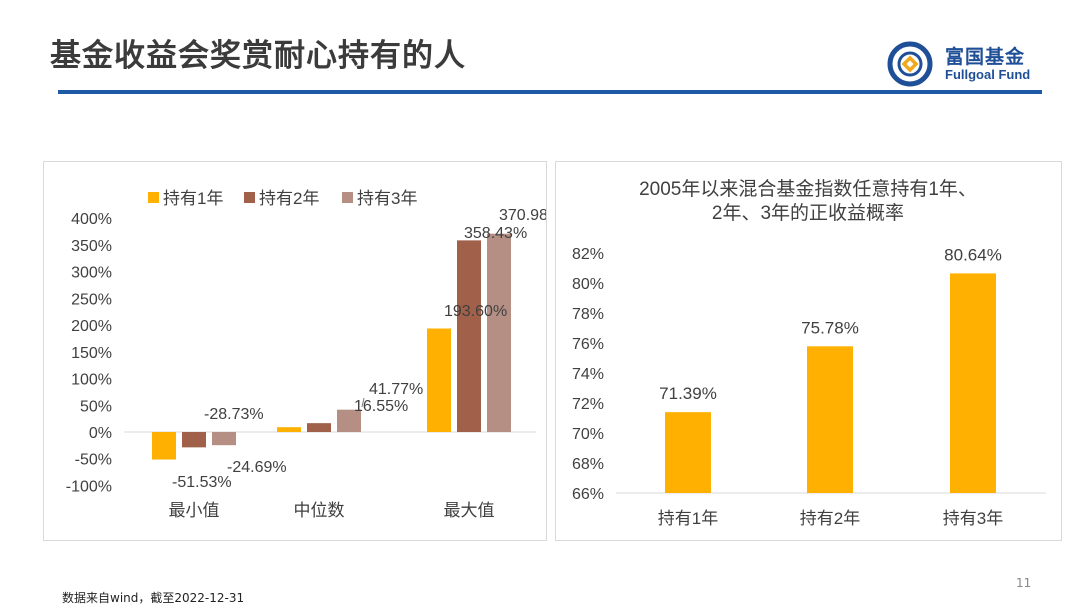 The width and height of the screenshot is (1080, 608). What do you see at coordinates (91, 326) in the screenshot?
I see `y-tick-label: 200%` at bounding box center [91, 326].